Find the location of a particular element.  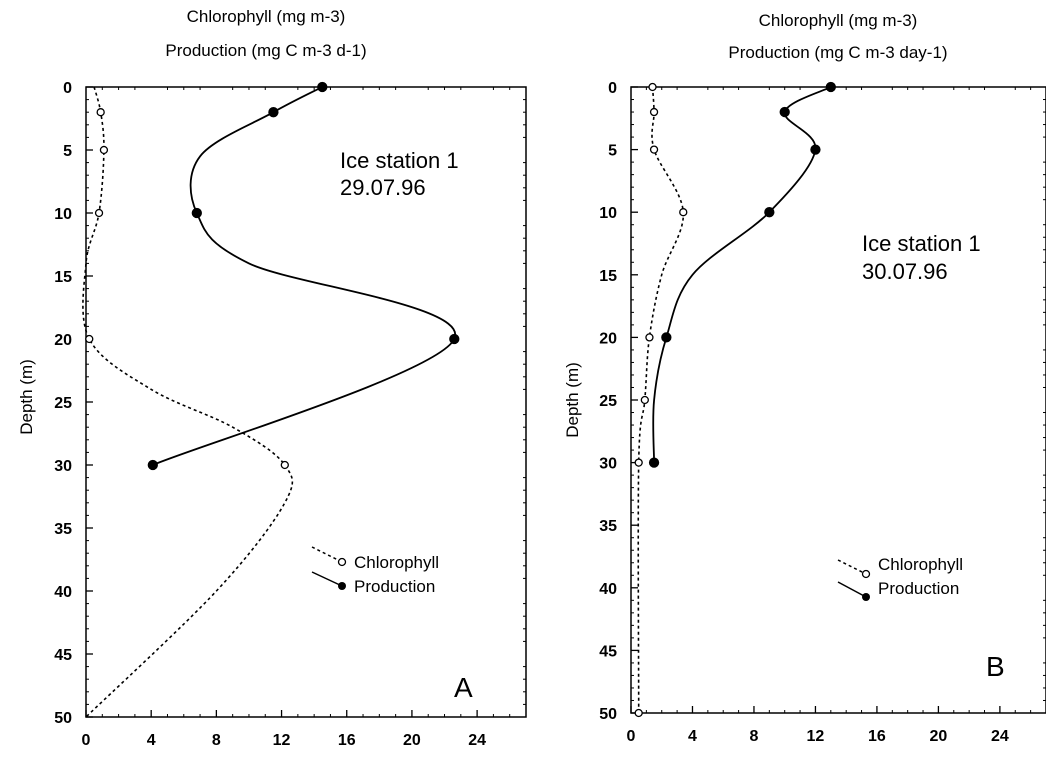

chart-subtitle: Production (mg C m-3 d-1) is located at coordinates (265, 50).